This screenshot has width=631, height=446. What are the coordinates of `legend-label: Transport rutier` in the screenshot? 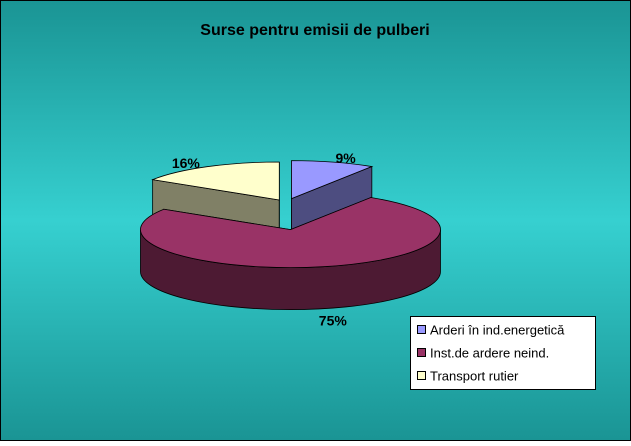 It's located at (474, 375).